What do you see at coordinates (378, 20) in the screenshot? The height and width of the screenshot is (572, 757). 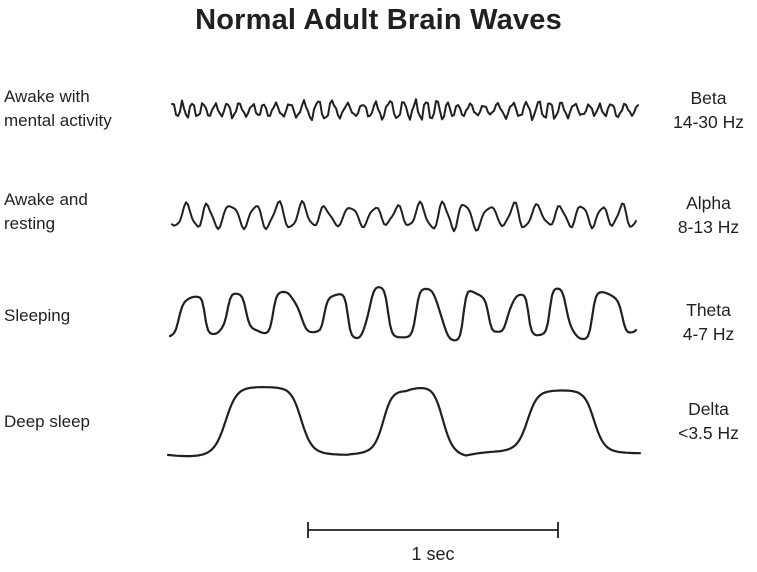 I see `diagram-title: Normal Adult Brain Waves` at bounding box center [378, 20].